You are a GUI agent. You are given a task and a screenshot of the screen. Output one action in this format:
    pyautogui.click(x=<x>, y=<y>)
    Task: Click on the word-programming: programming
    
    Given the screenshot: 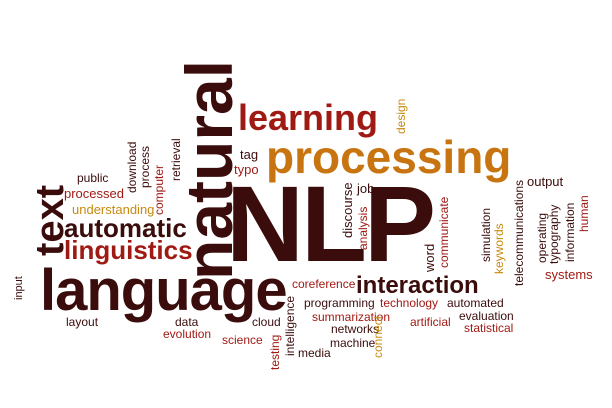 What is the action you would take?
    pyautogui.click(x=339, y=303)
    